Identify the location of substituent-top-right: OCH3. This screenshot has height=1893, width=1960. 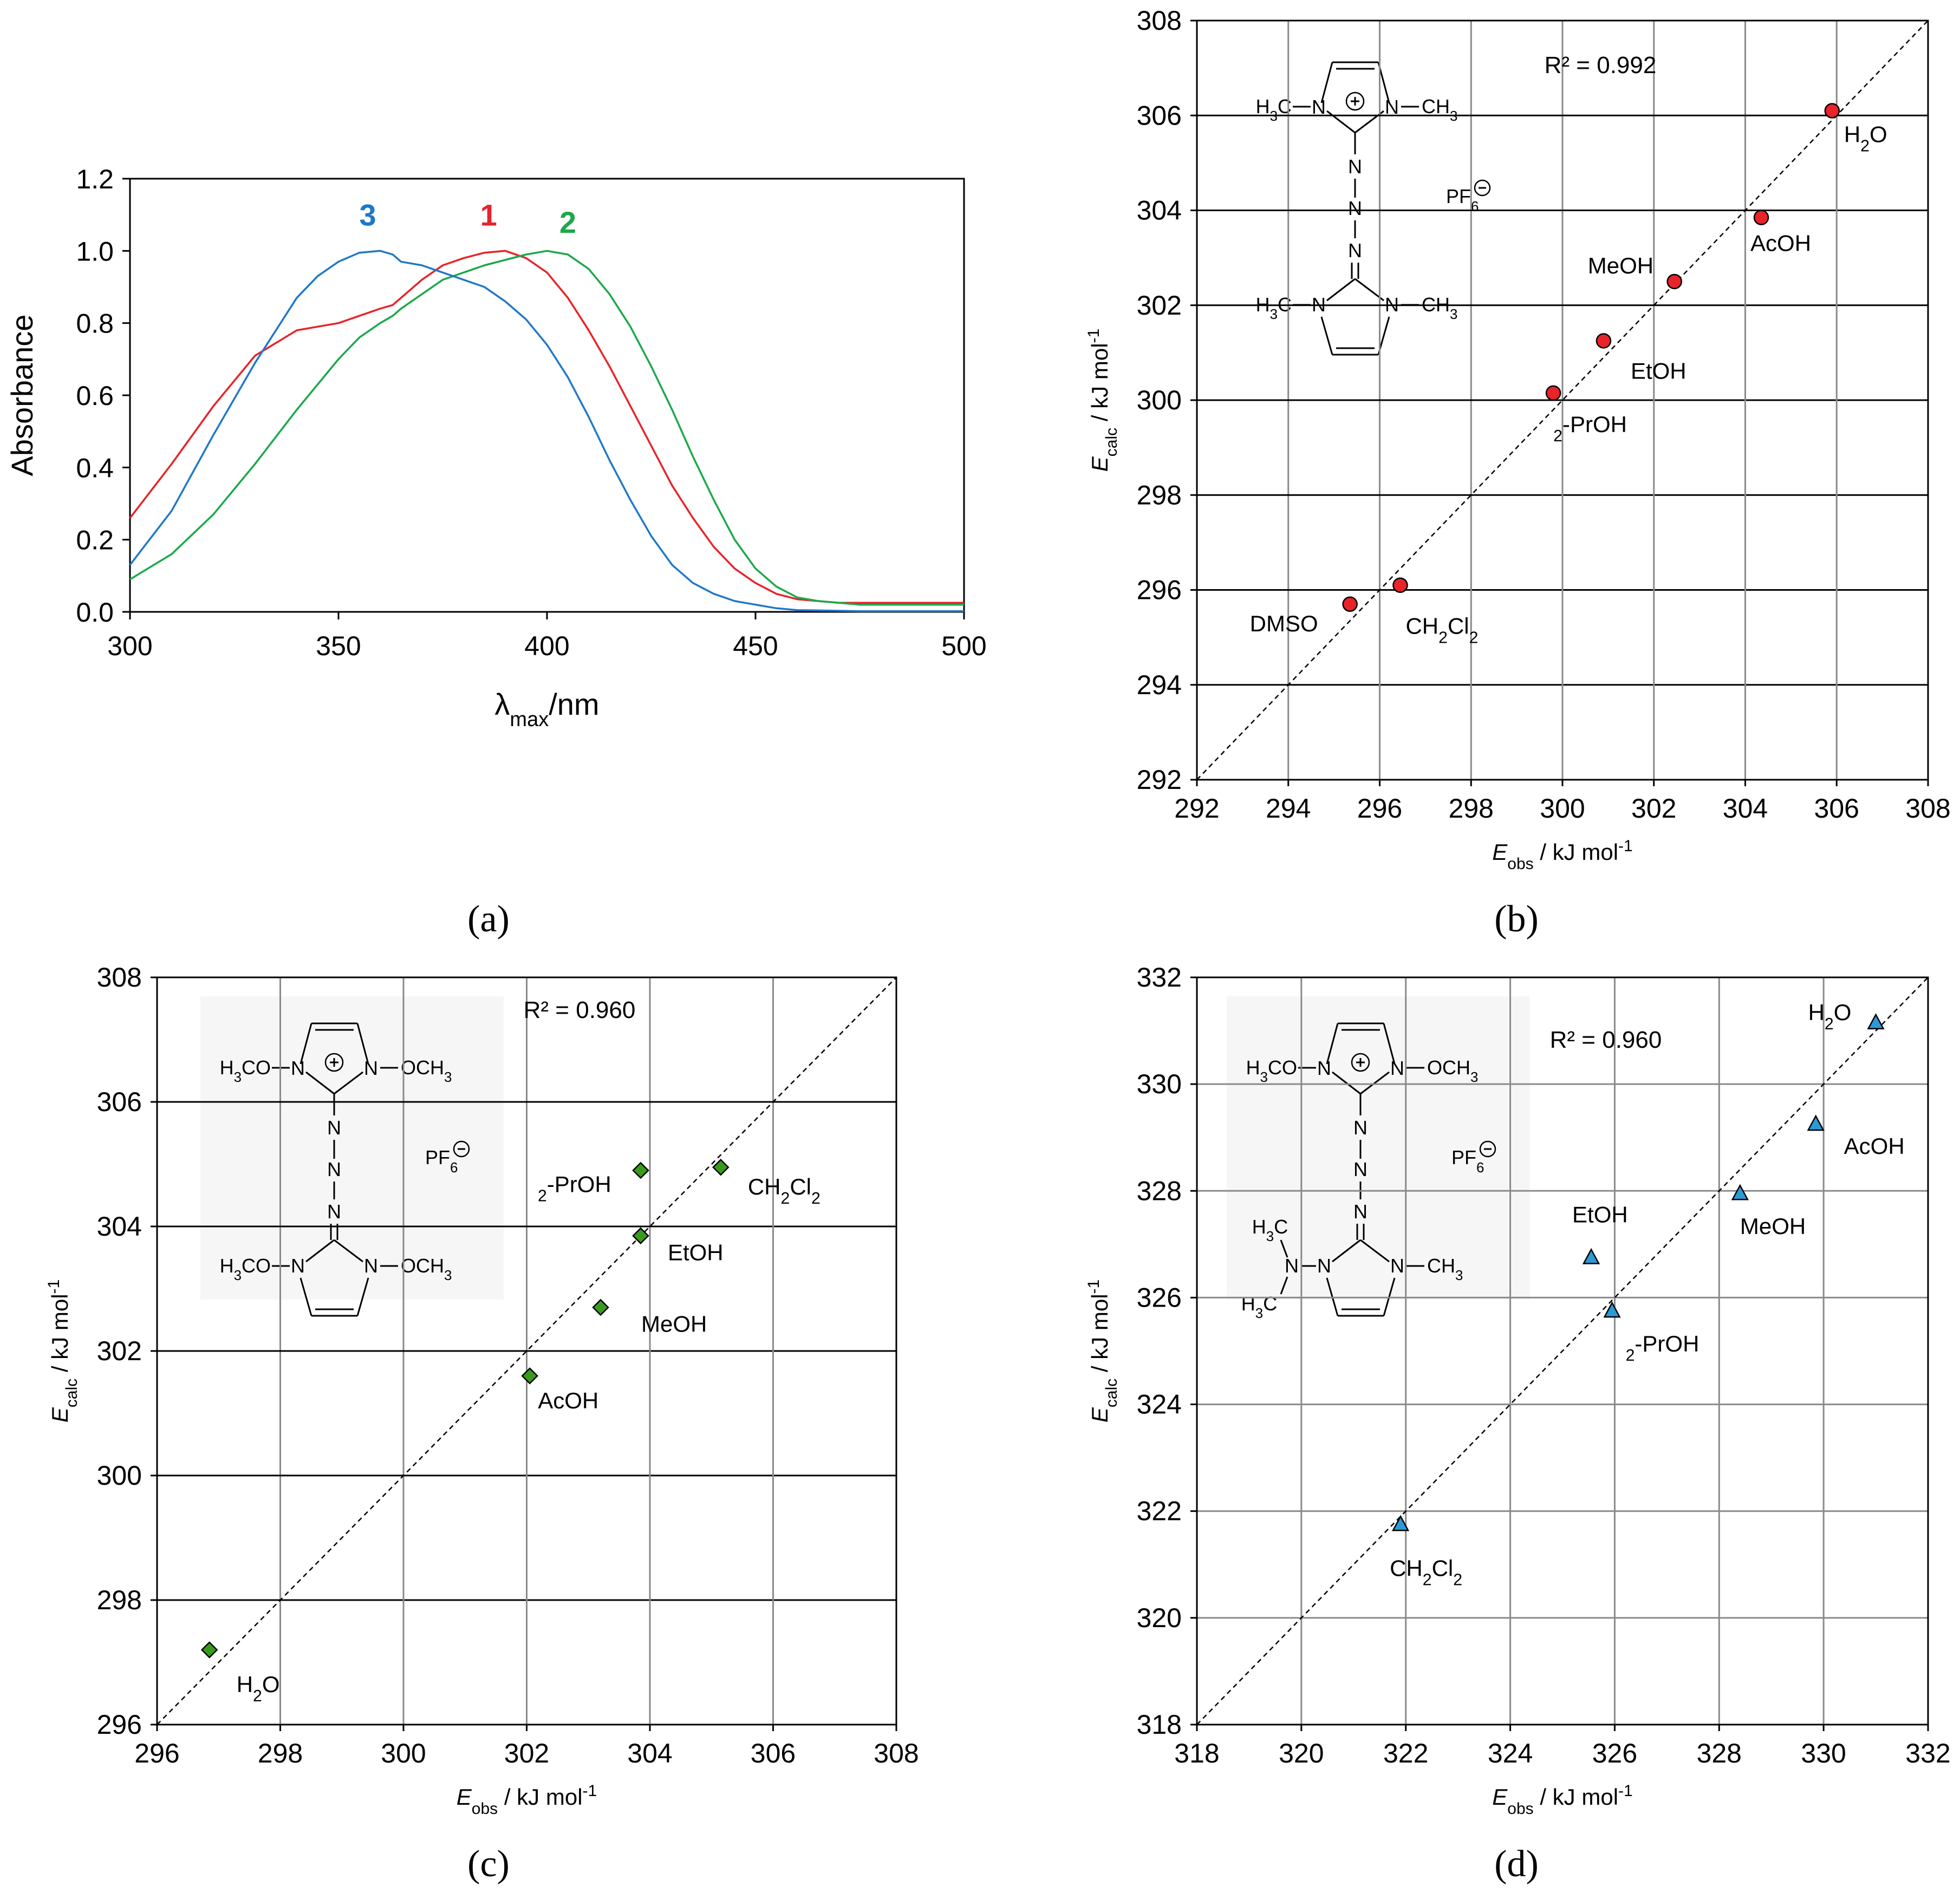
(1452, 1070).